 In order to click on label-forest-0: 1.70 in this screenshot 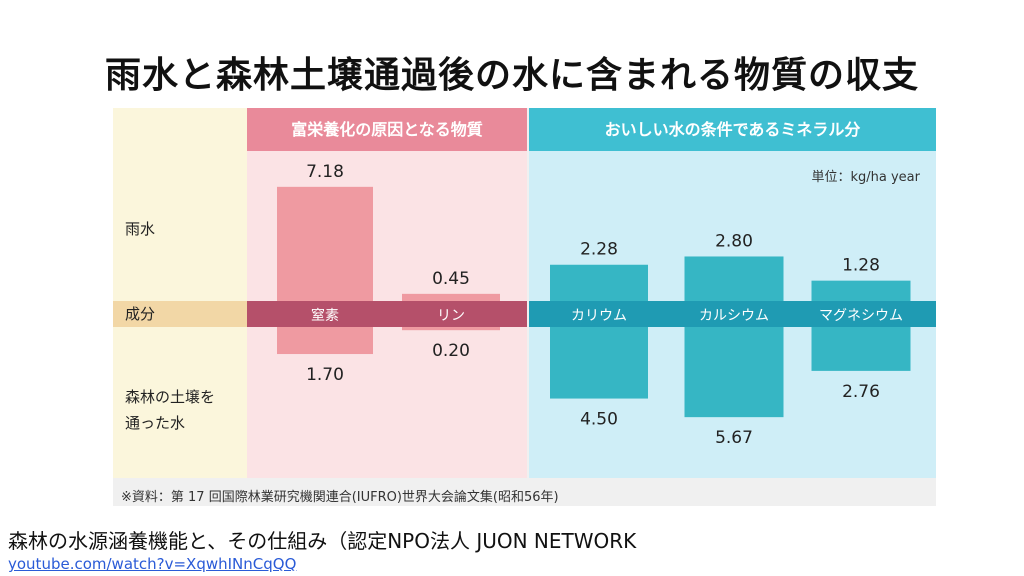, I will do `click(325, 375)`.